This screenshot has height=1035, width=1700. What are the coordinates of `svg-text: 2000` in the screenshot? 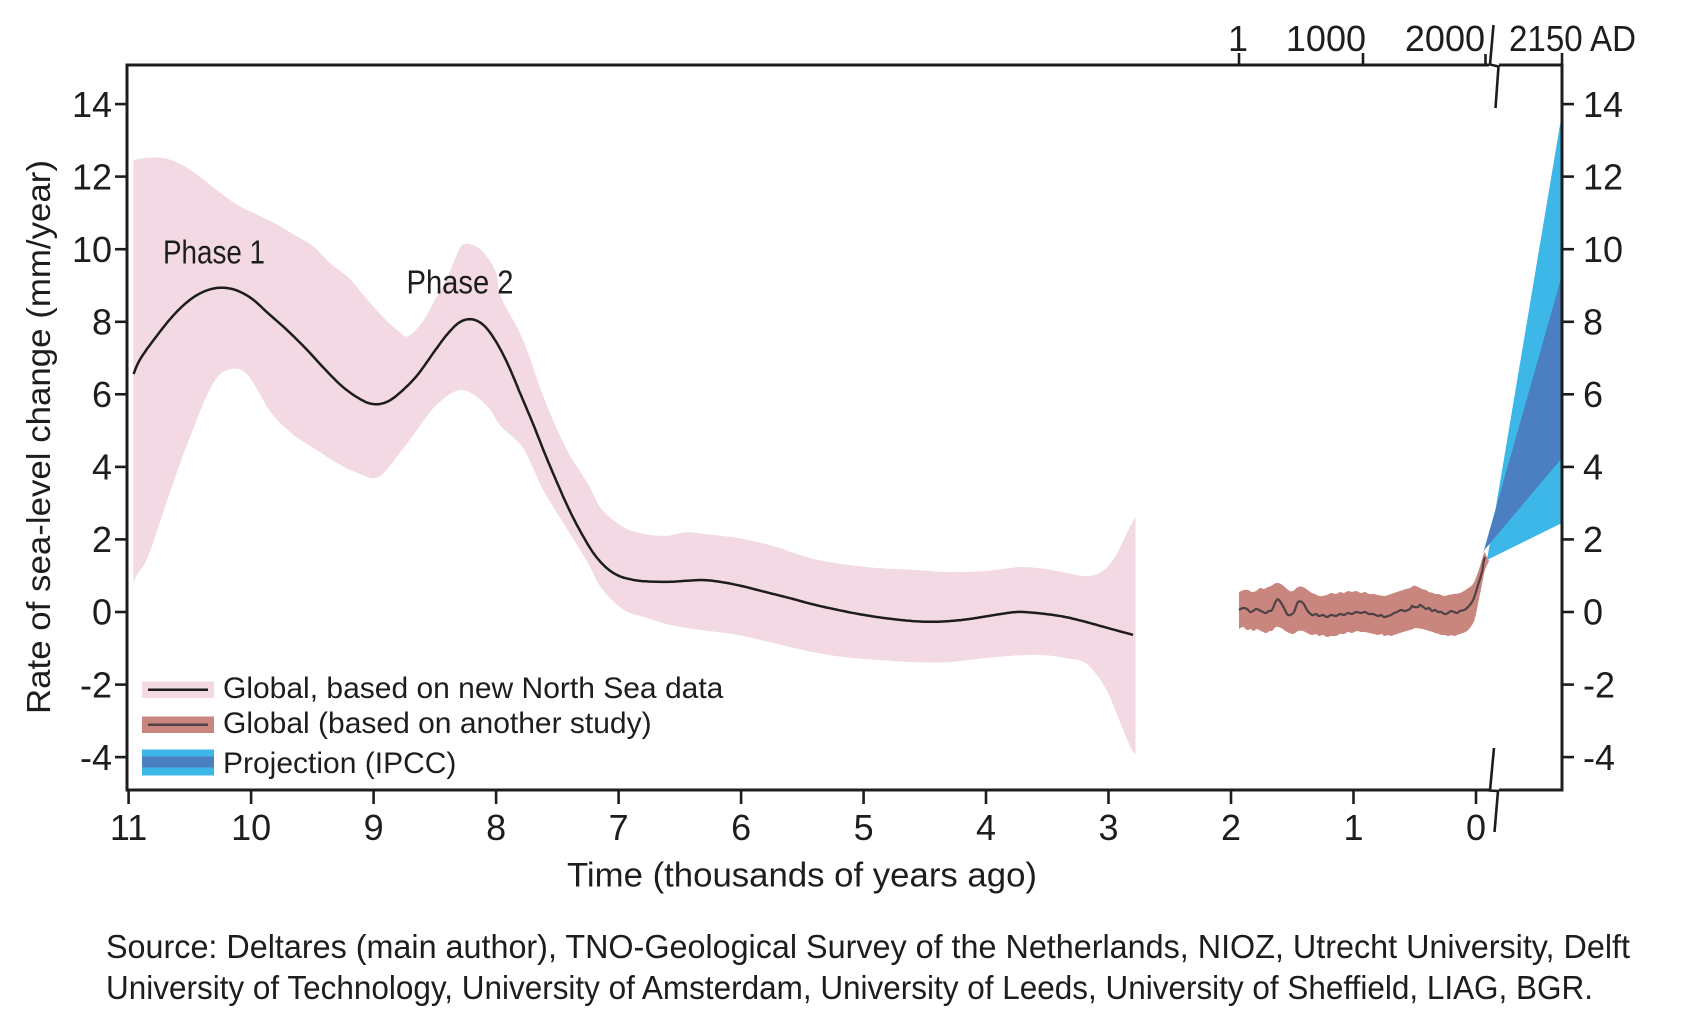 It's located at (1445, 38).